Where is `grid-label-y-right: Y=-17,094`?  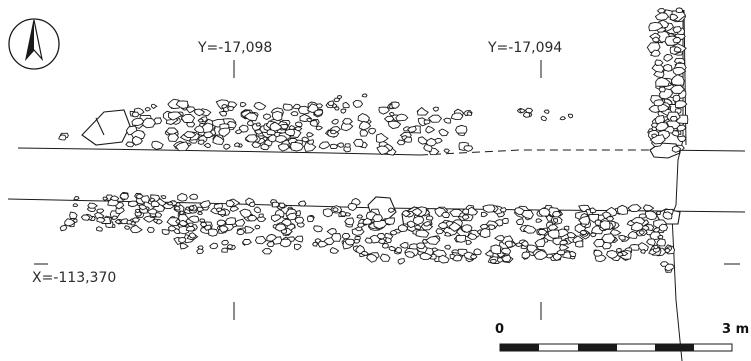 grid-label-y-right: Y=-17,094 is located at coordinates (524, 48).